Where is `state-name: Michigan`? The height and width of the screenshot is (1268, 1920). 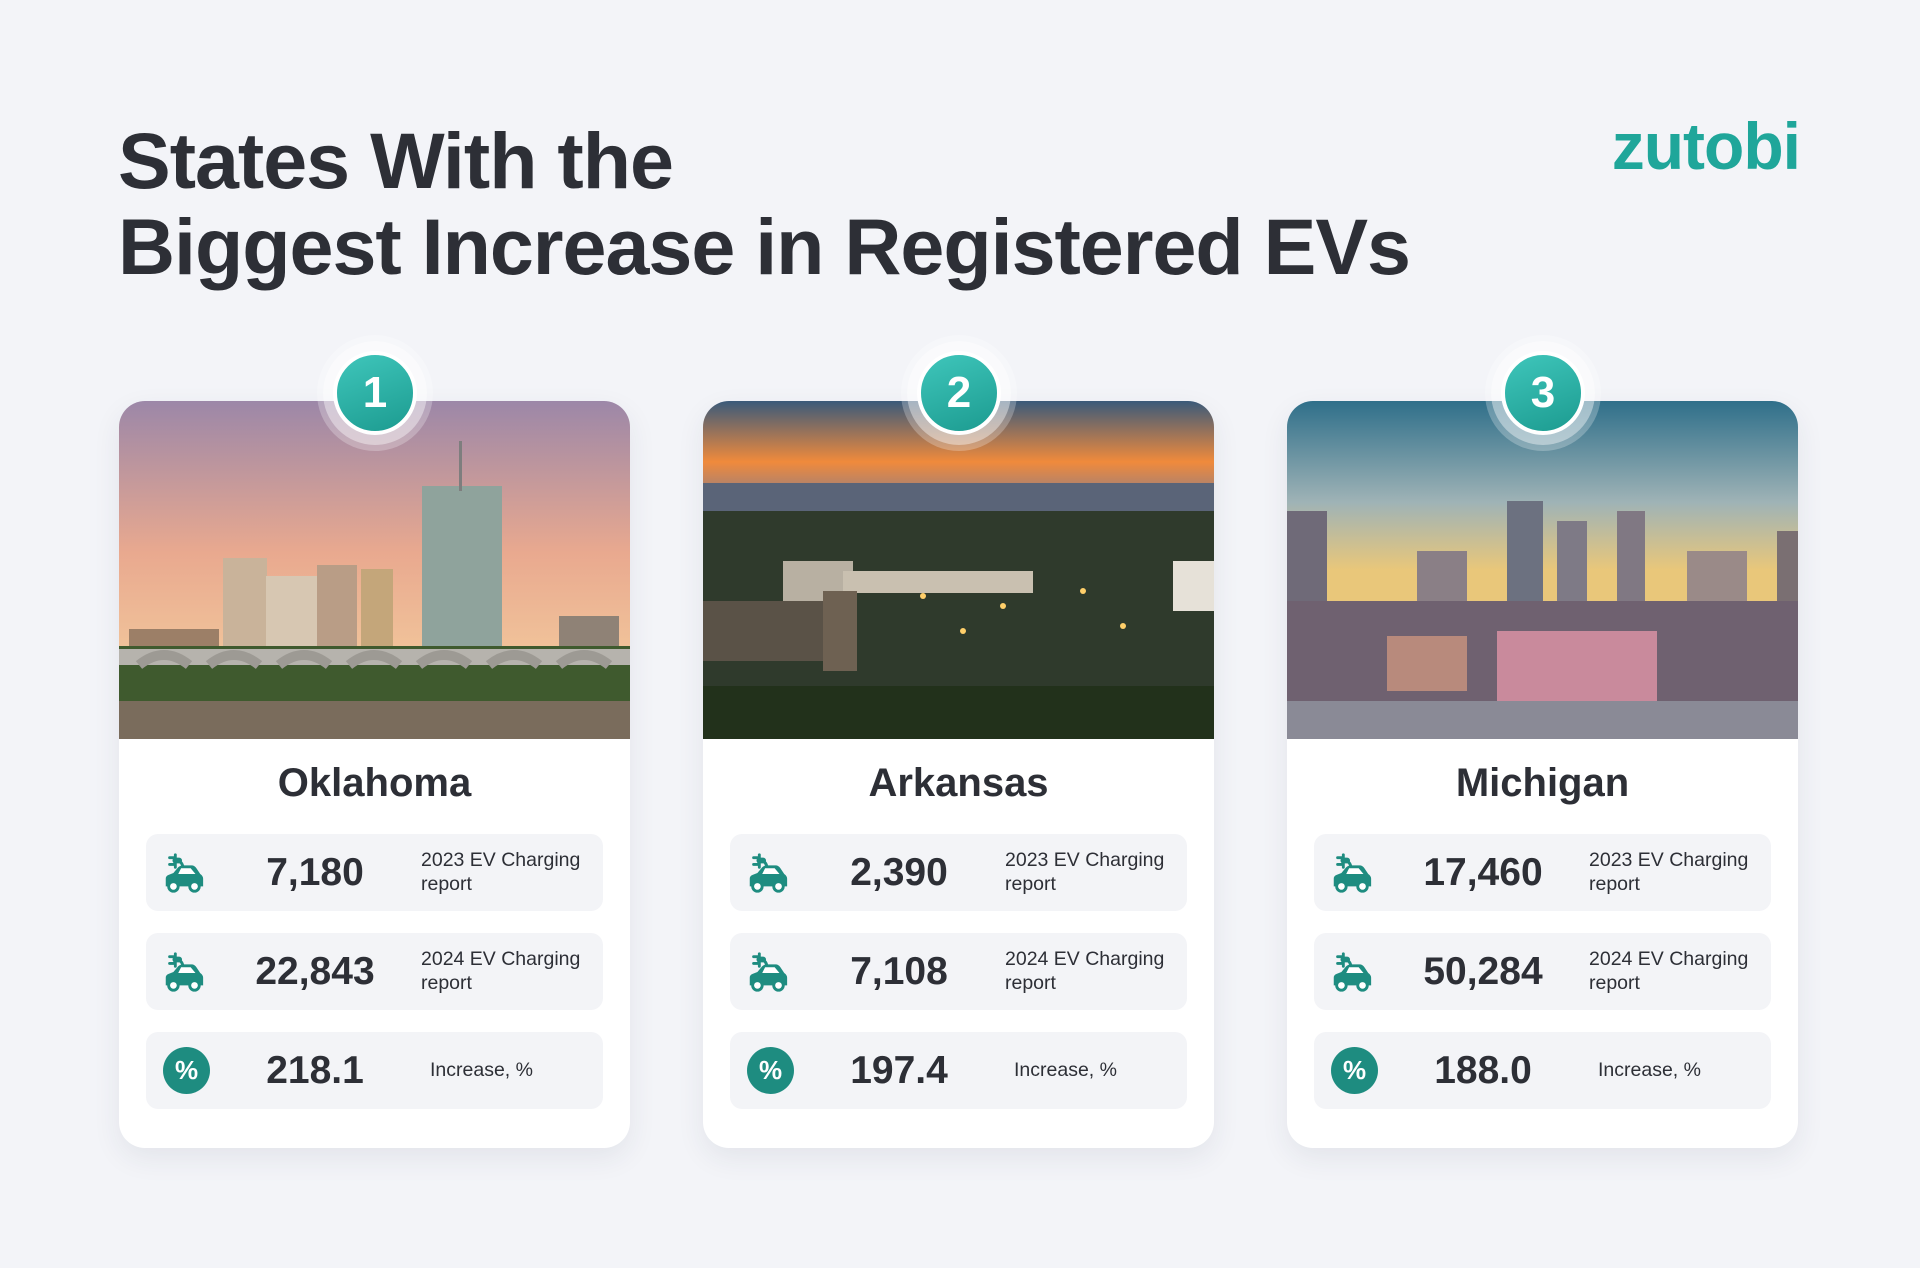
state-name: Michigan is located at coordinates (1542, 783).